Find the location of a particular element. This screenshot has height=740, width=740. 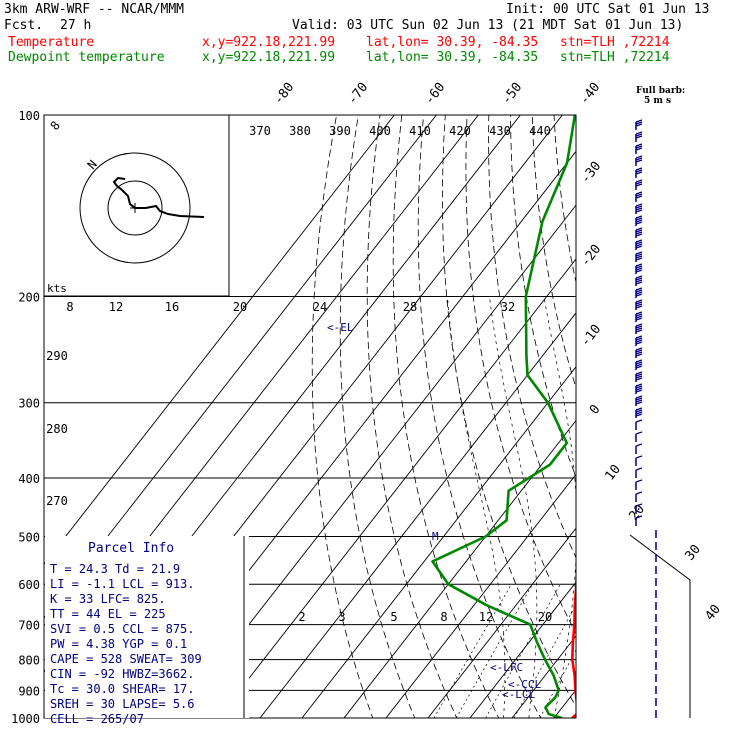

parcel-info-row: CAPE = 528 SWEAT= 309 is located at coordinates (126, 659).